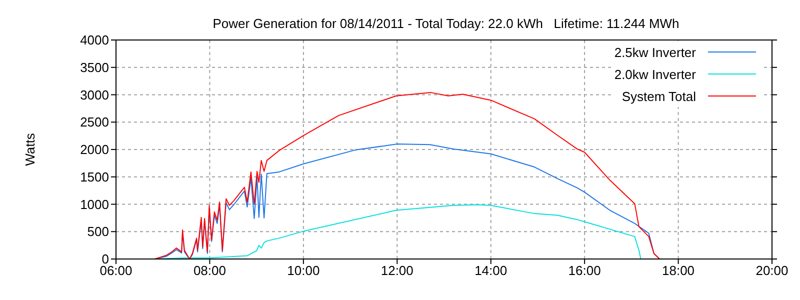  I want to click on y-tick-label: 500, so click(98, 232).